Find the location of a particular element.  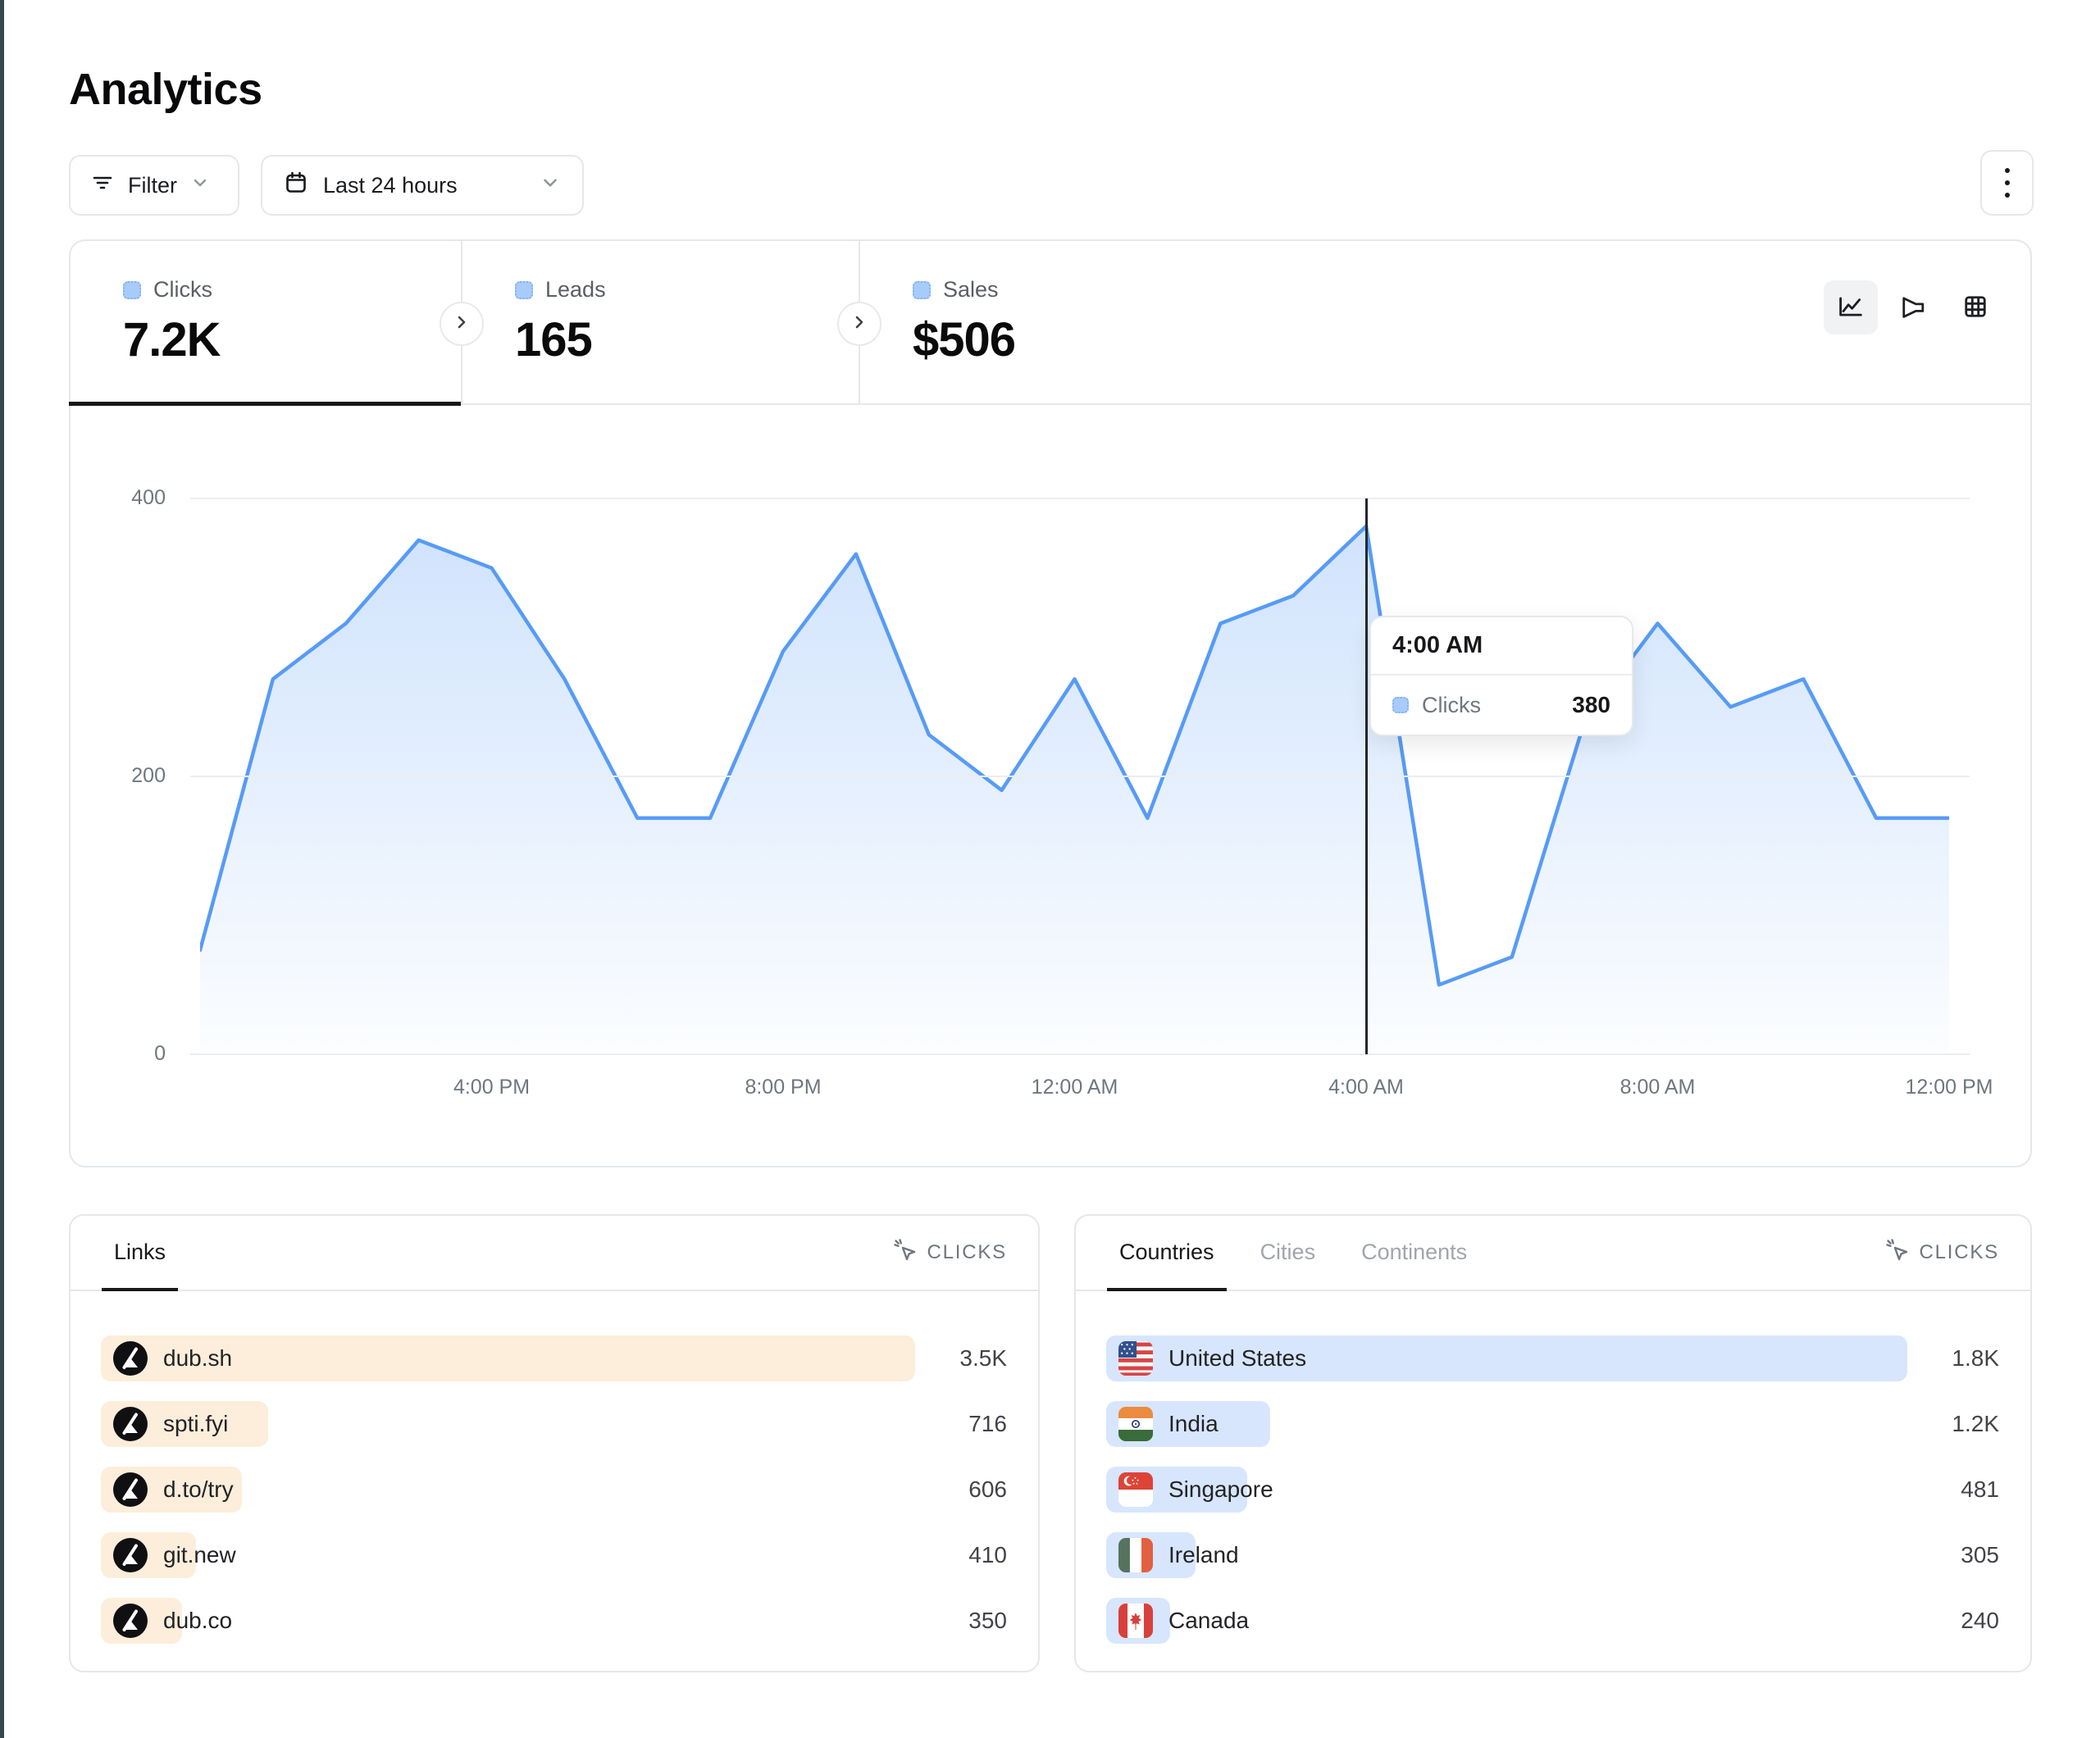

date-range-button: Last 24 hours is located at coordinates (422, 185).